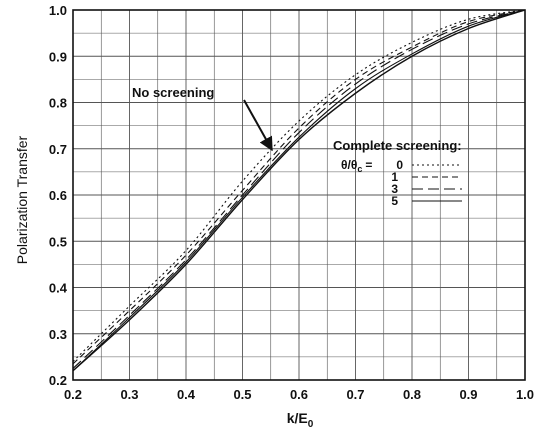 The height and width of the screenshot is (430, 552). What do you see at coordinates (73, 394) in the screenshot?
I see `x-tick-label: 0.2` at bounding box center [73, 394].